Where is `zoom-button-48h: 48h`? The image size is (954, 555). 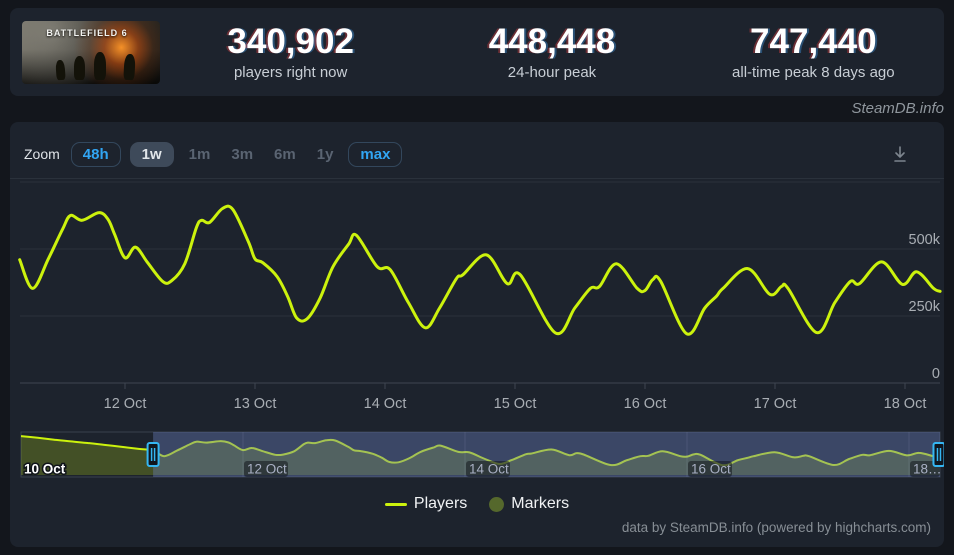
zoom-button-48h: 48h is located at coordinates (95, 154).